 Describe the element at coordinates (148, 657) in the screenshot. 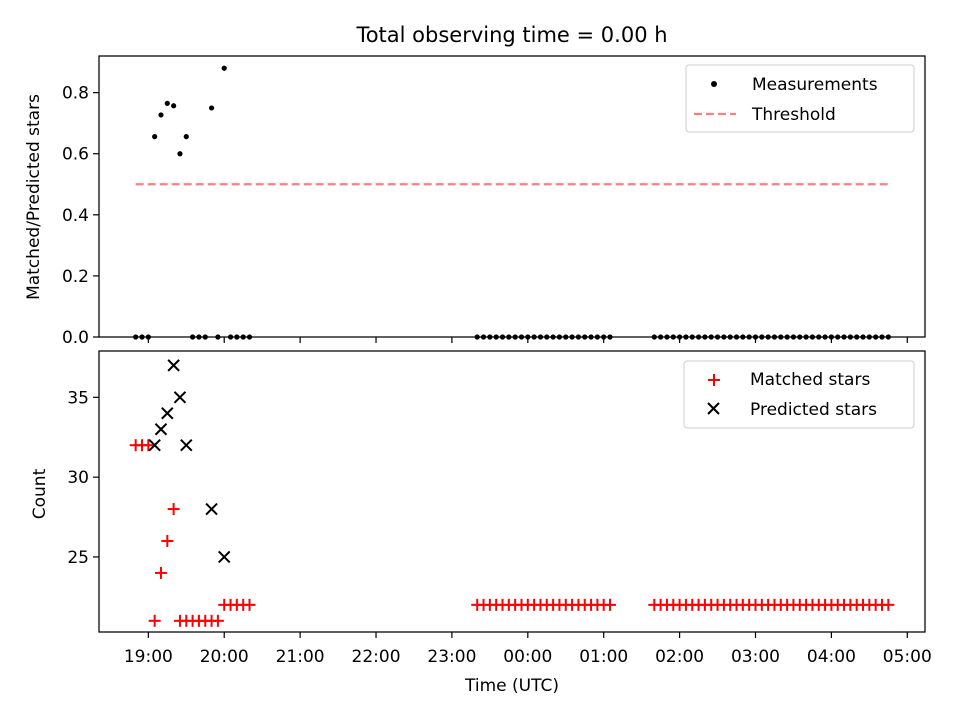

I see `x-tick-label: 19:00` at that location.